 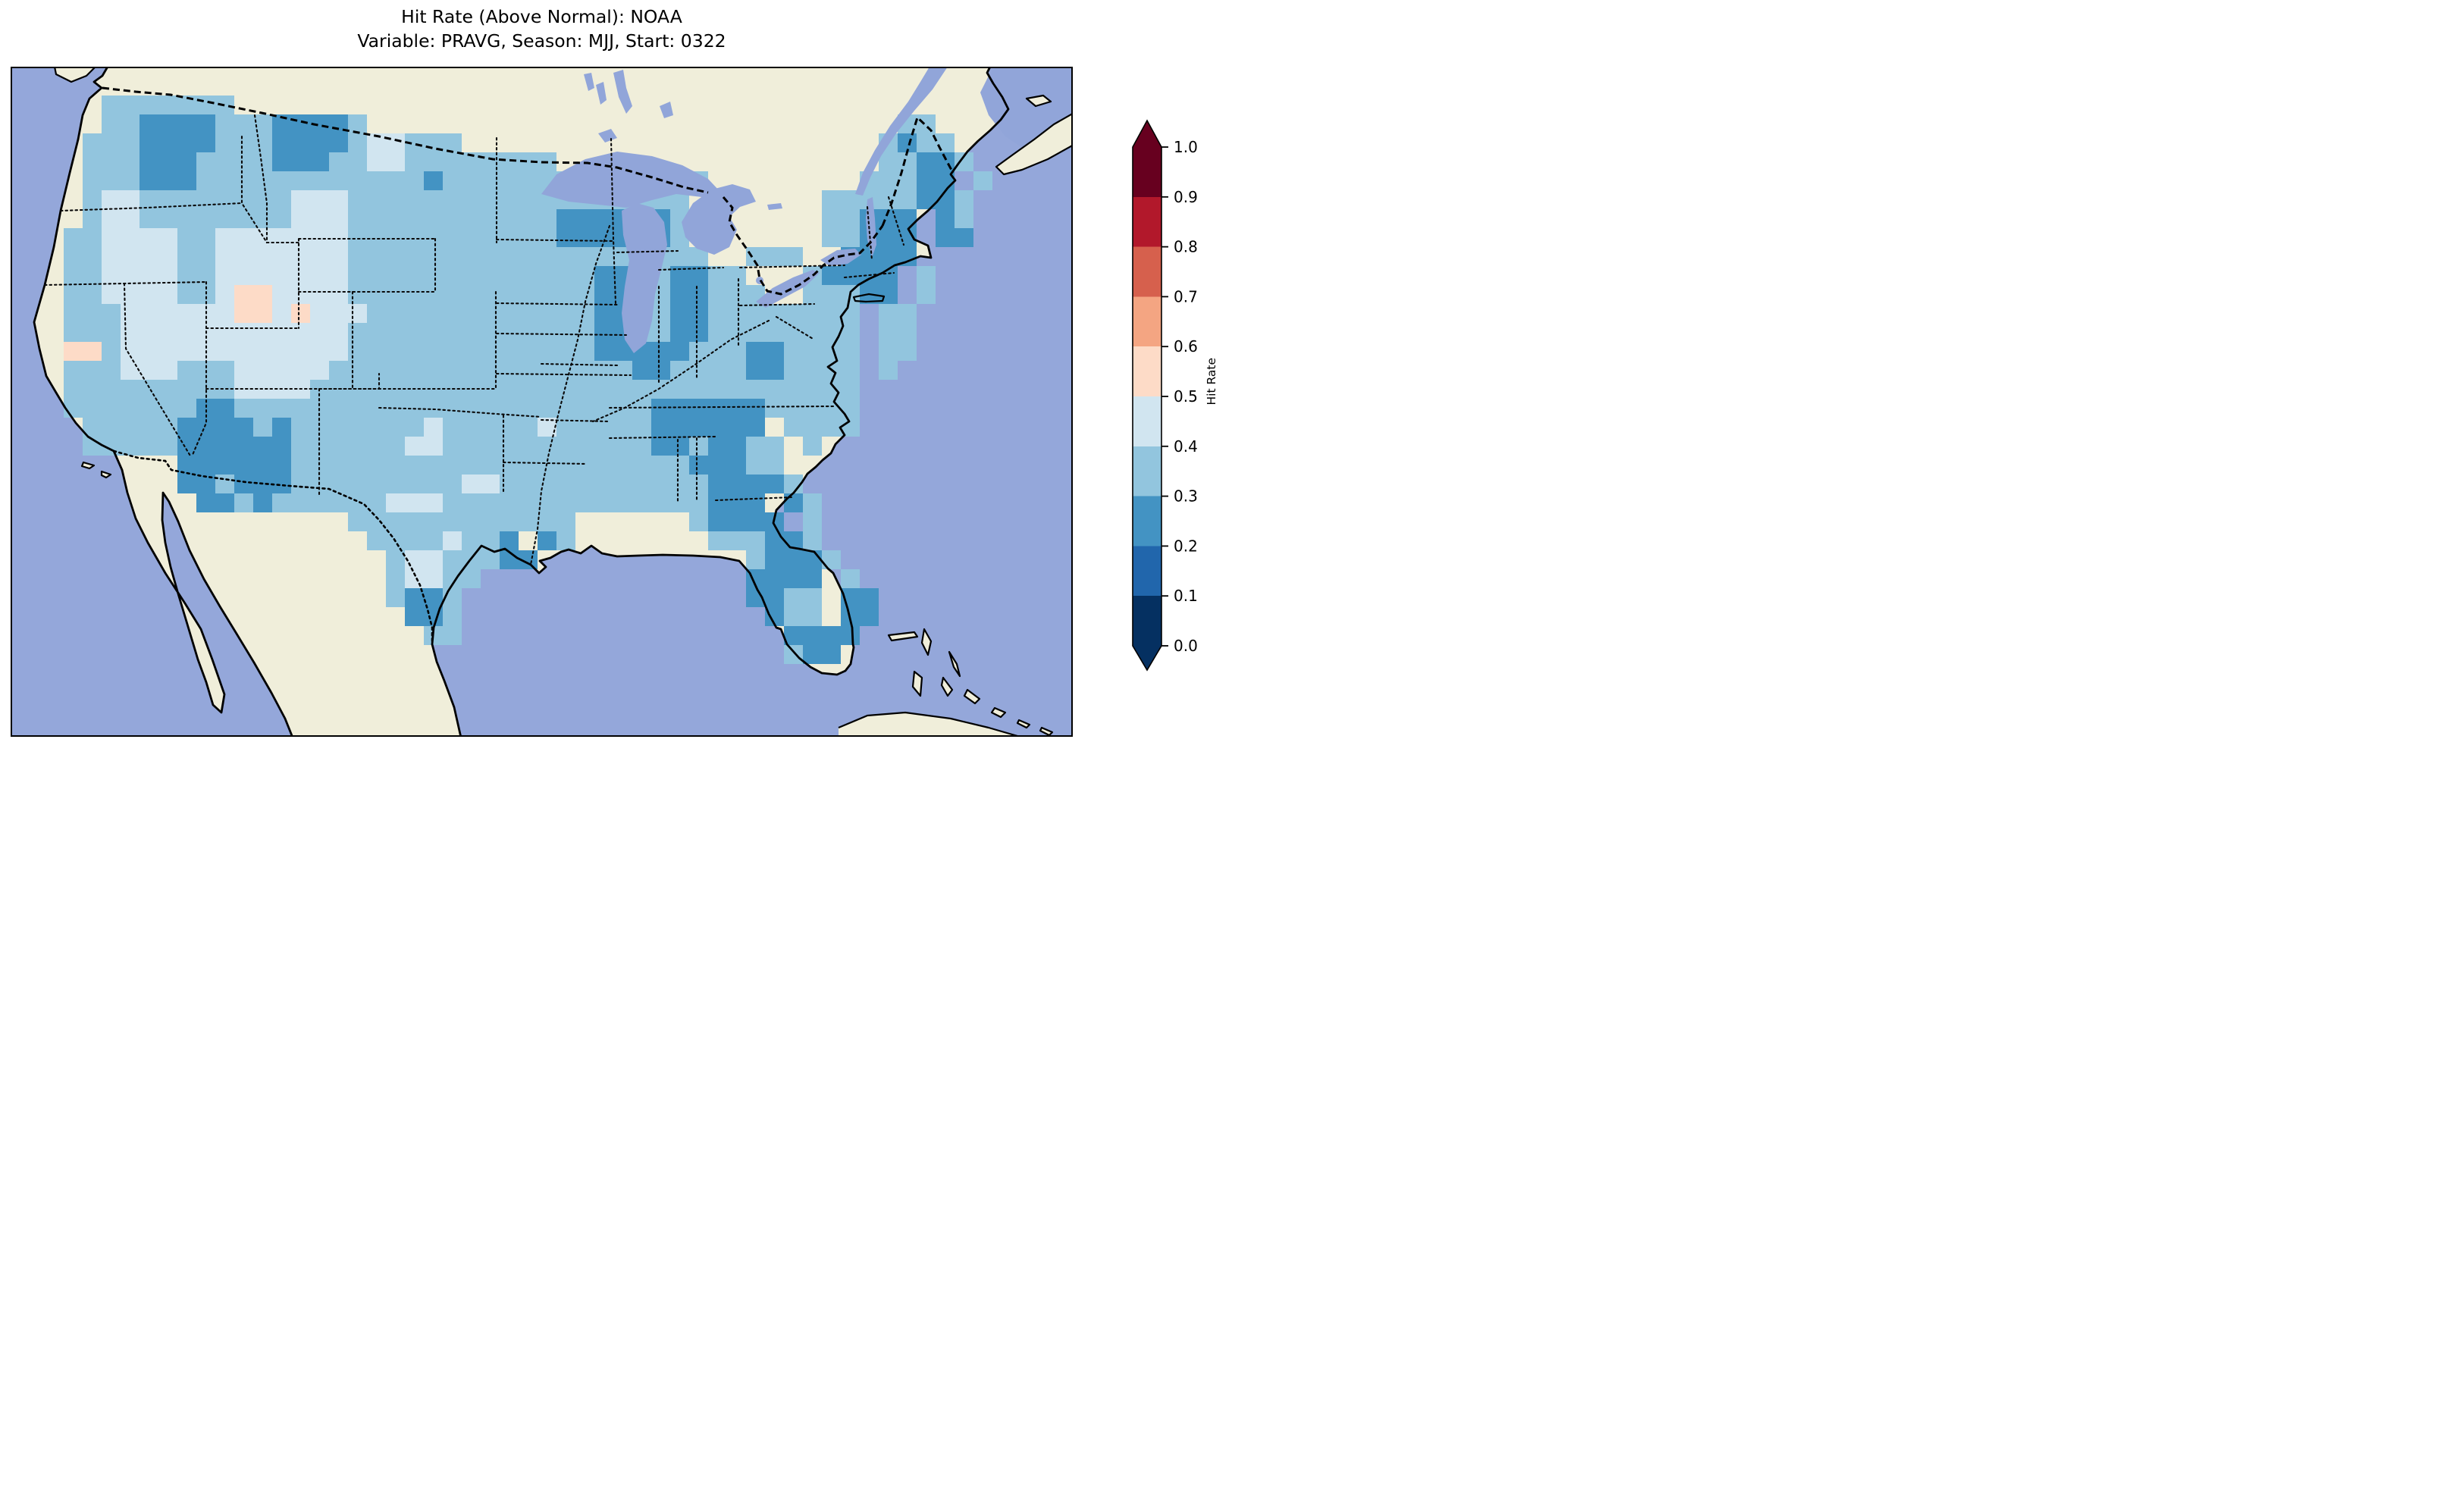 I want to click on nova-scotia, so click(x=1034, y=144).